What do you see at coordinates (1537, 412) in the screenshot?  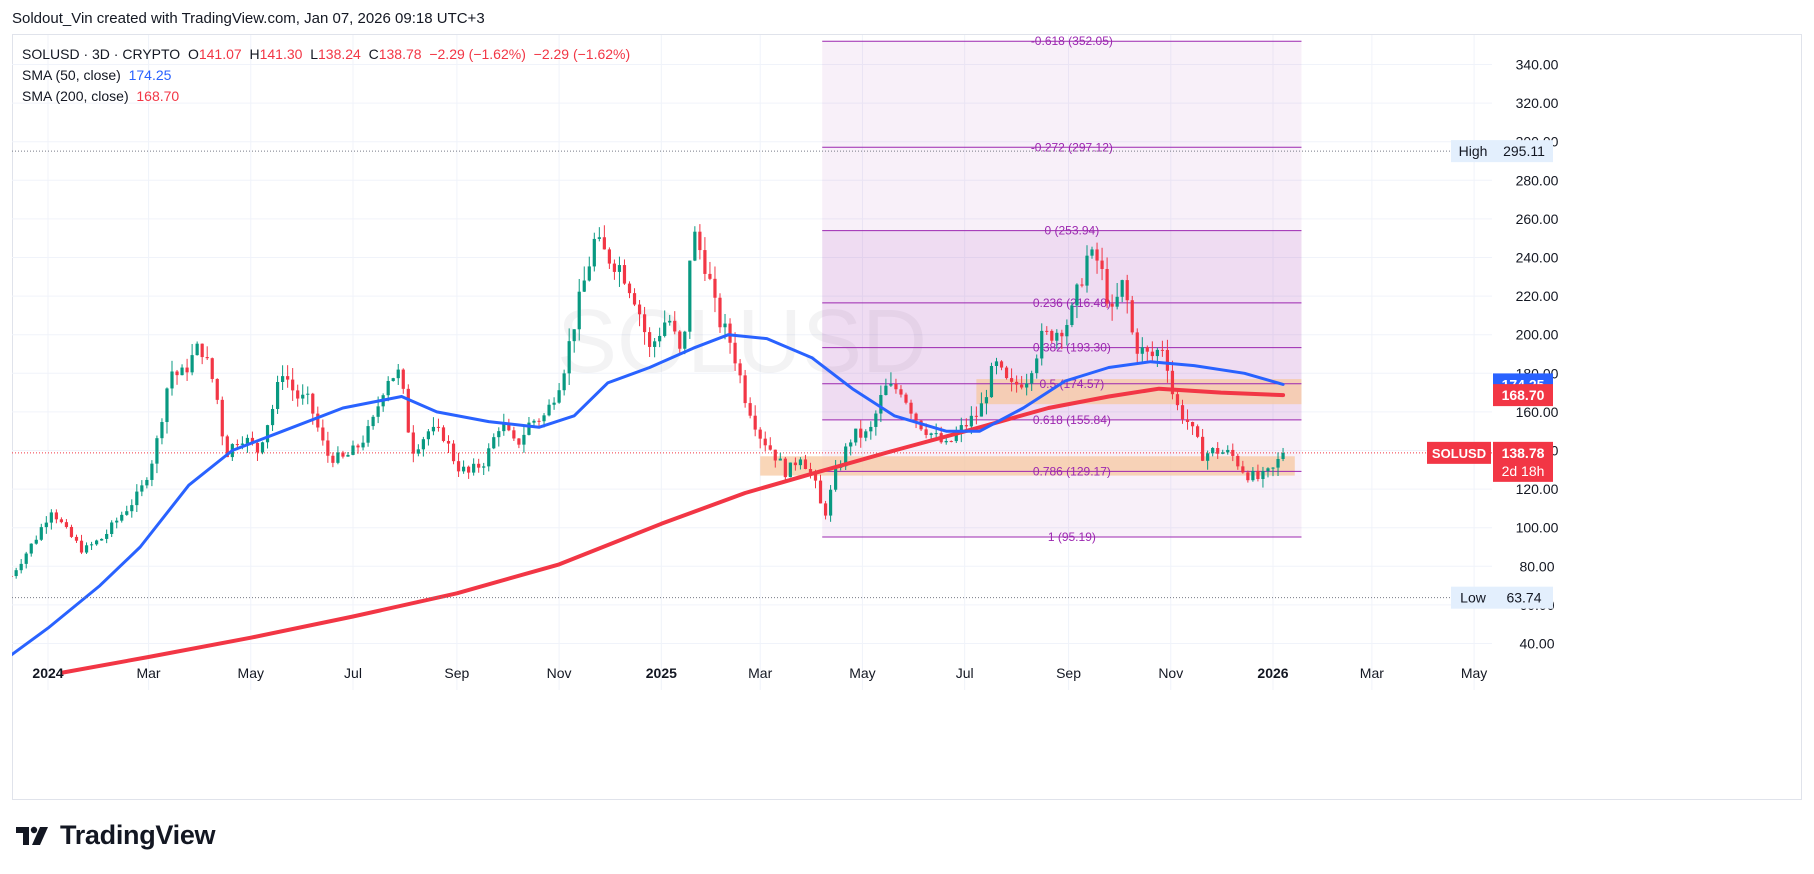 I see `y-tick-label: 160.00` at bounding box center [1537, 412].